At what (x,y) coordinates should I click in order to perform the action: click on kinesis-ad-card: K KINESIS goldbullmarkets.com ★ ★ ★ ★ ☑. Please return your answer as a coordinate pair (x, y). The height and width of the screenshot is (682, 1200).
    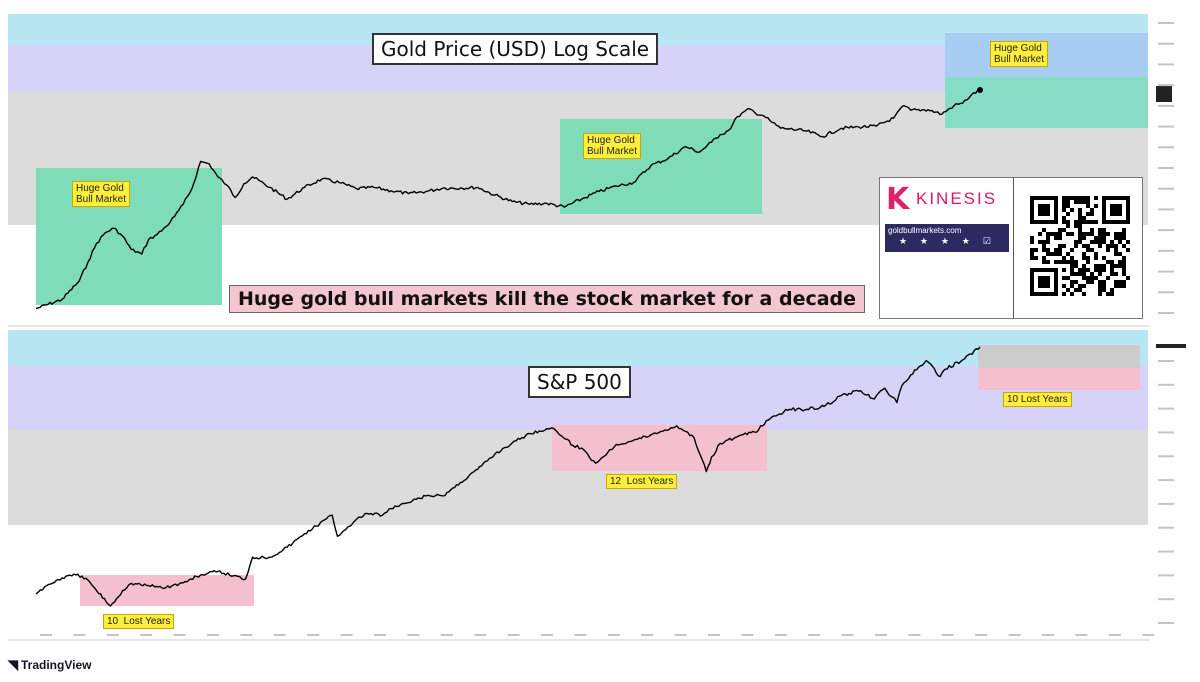
    Looking at the image, I should click on (1011, 248).